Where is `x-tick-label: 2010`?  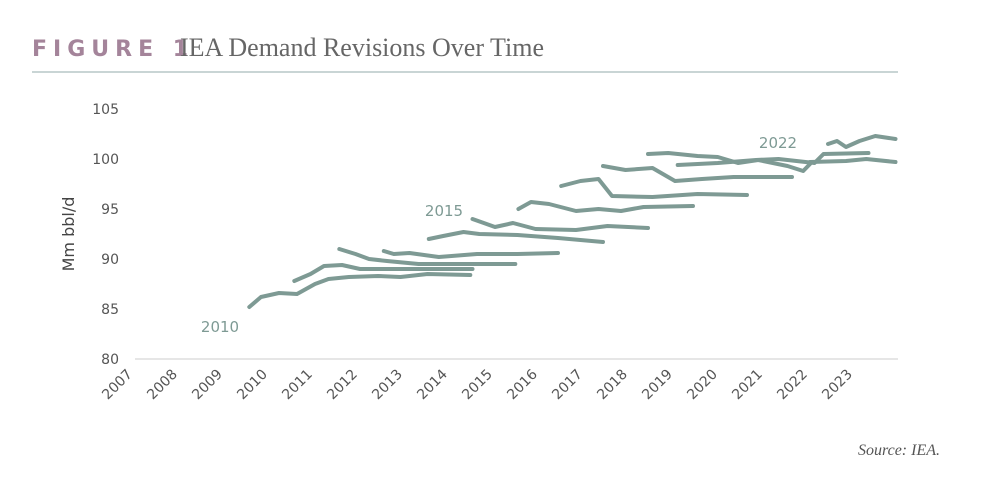
x-tick-label: 2010 is located at coordinates (252, 385).